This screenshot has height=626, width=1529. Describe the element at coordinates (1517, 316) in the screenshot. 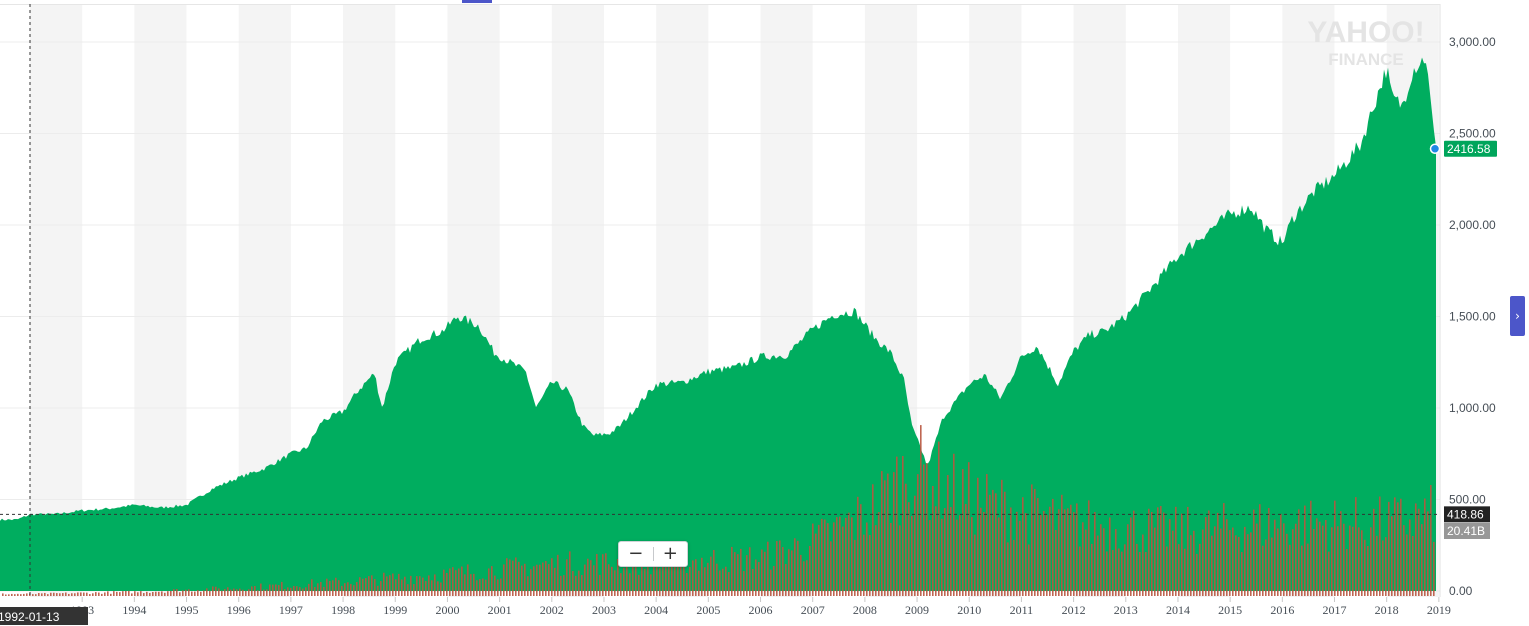

I see `expand-panel-button: ›` at that location.